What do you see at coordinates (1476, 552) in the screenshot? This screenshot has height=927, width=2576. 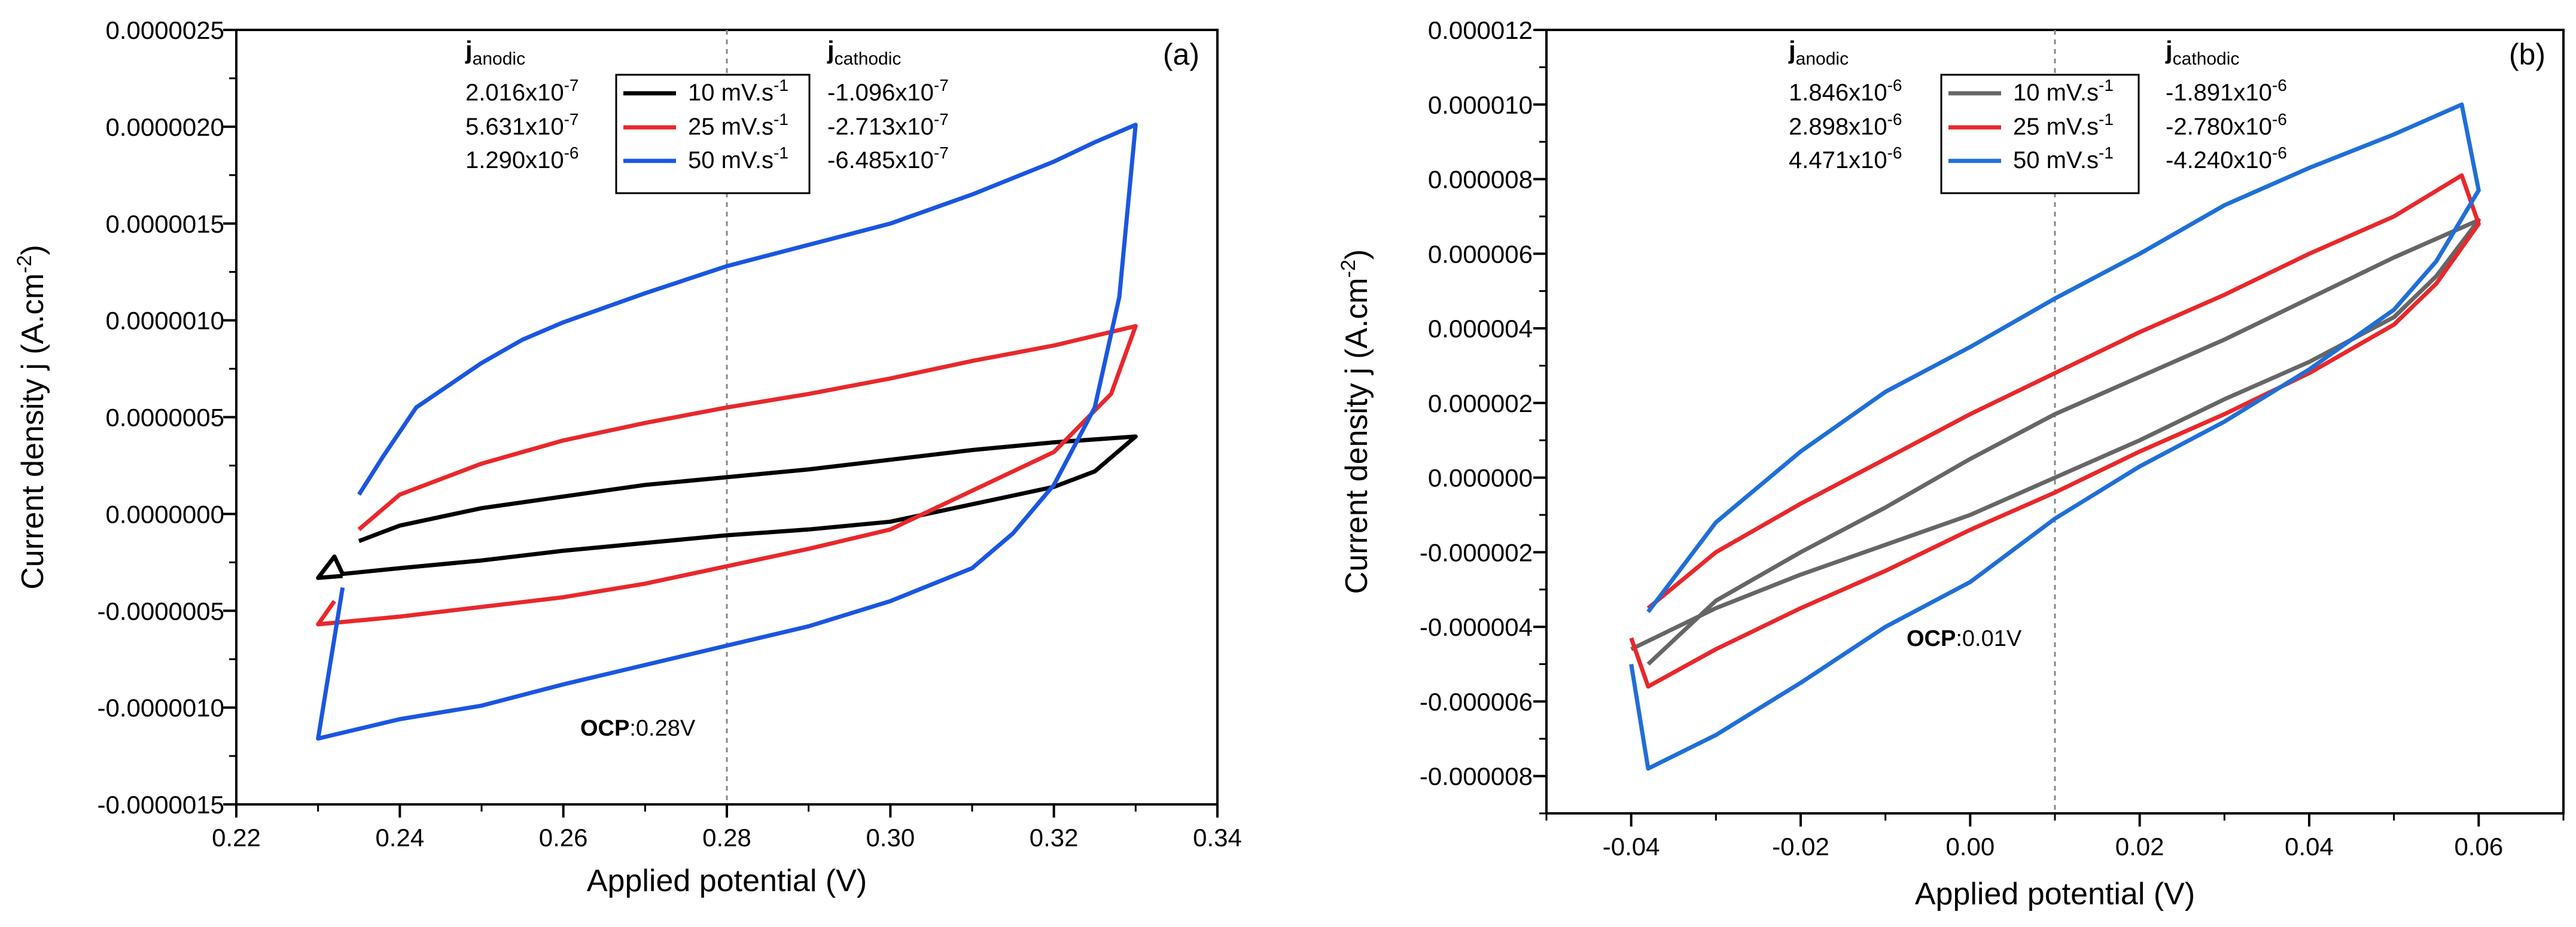 I see `y-tick-label: -0.000002` at bounding box center [1476, 552].